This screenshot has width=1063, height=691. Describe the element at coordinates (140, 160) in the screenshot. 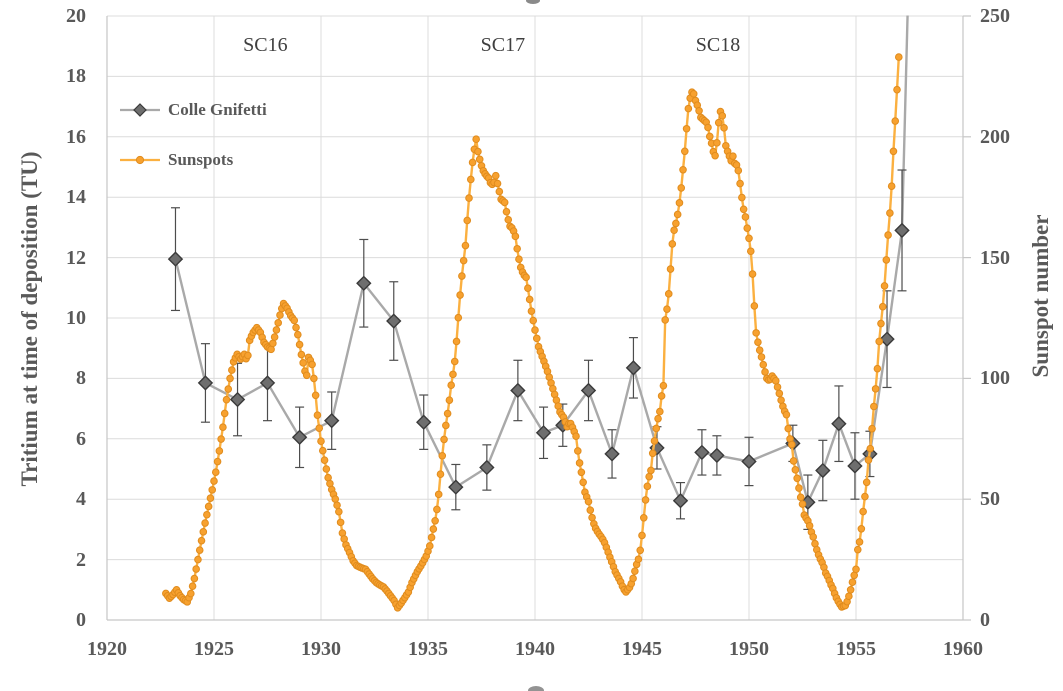

I see `circle-marker-icon` at that location.